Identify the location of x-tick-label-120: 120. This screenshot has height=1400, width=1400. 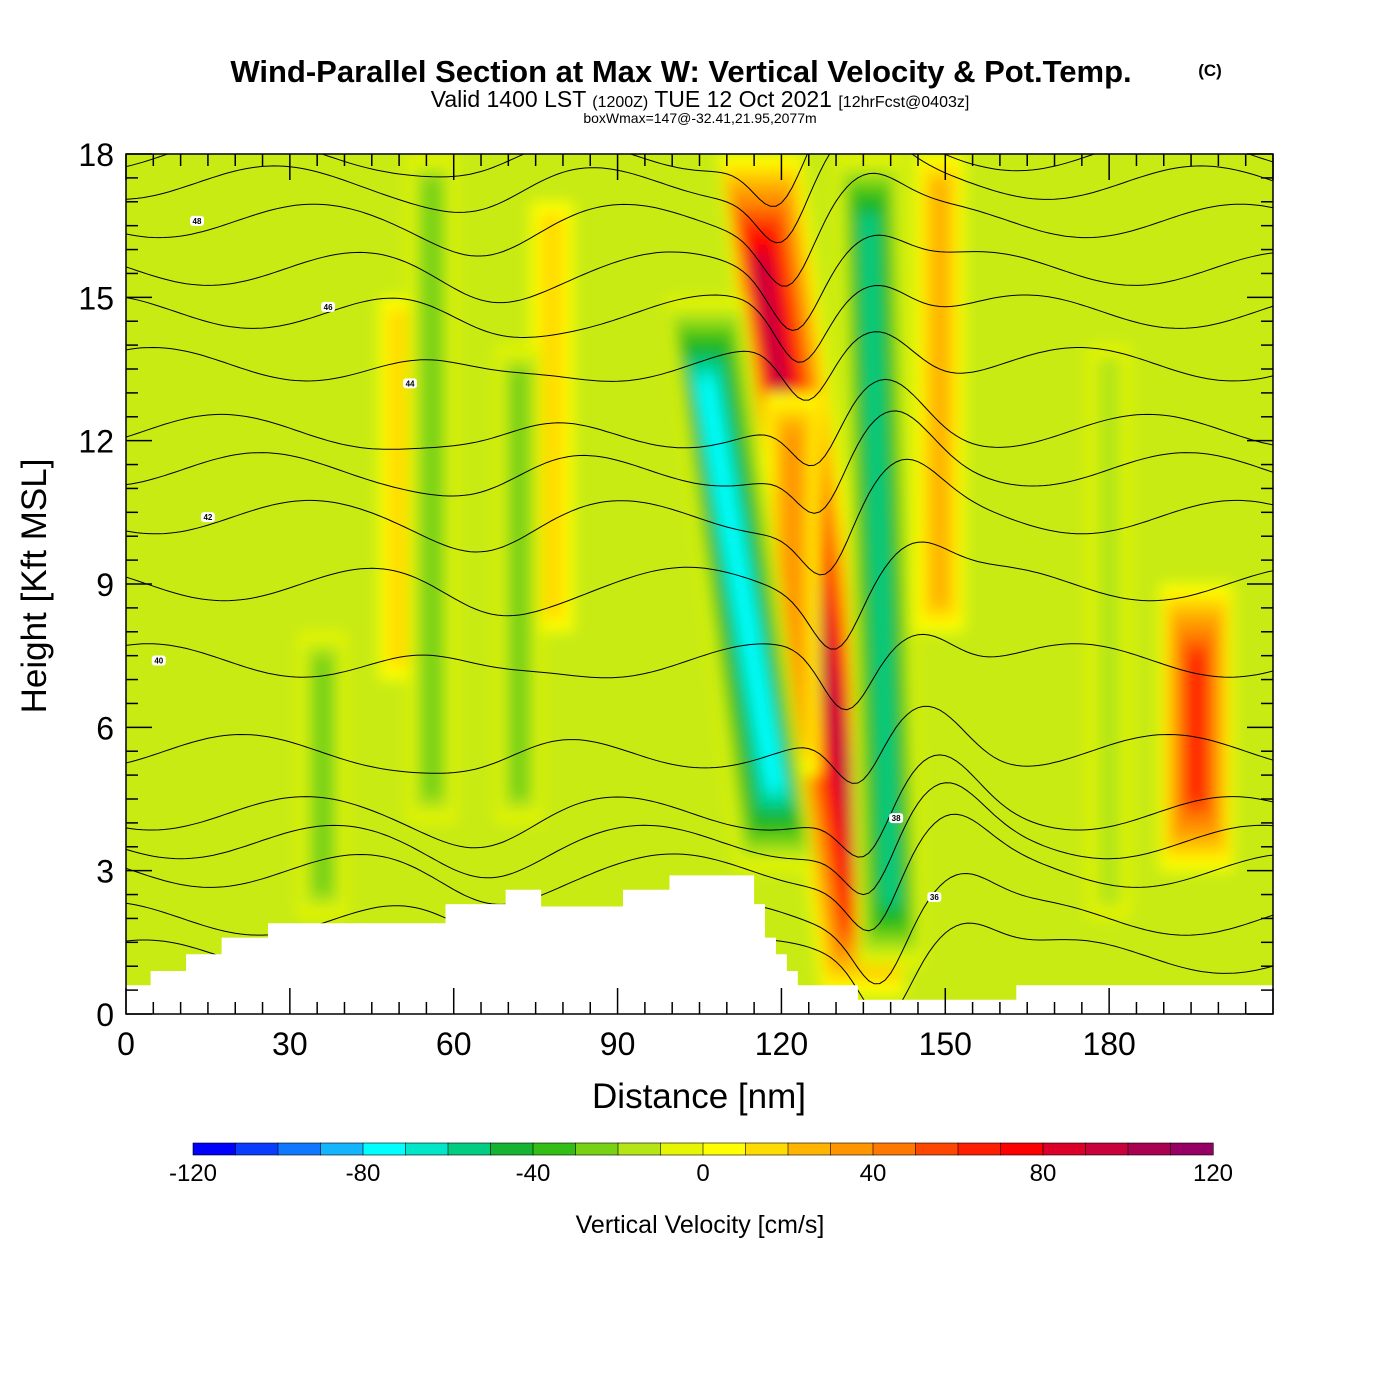
(781, 1044).